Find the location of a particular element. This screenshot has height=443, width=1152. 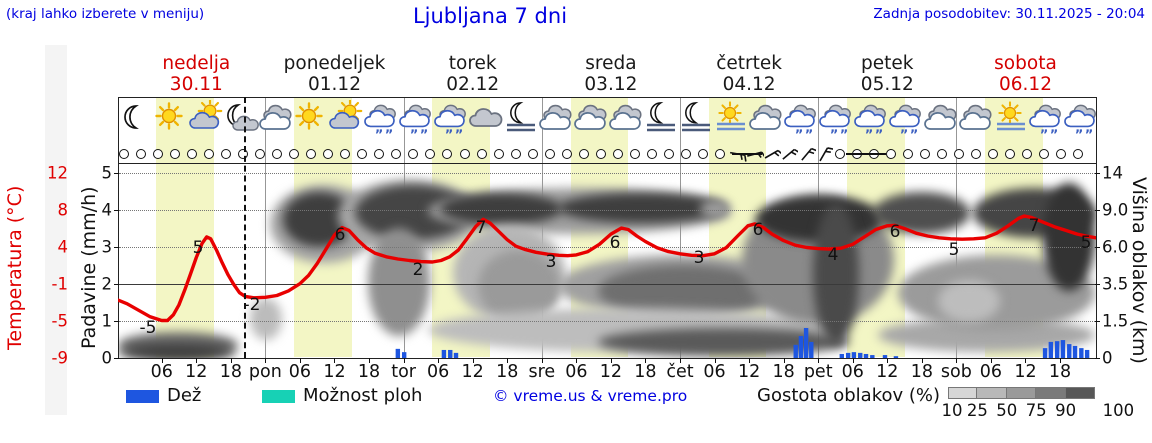

height-tick-number: 9.0 is located at coordinates (1115, 210).